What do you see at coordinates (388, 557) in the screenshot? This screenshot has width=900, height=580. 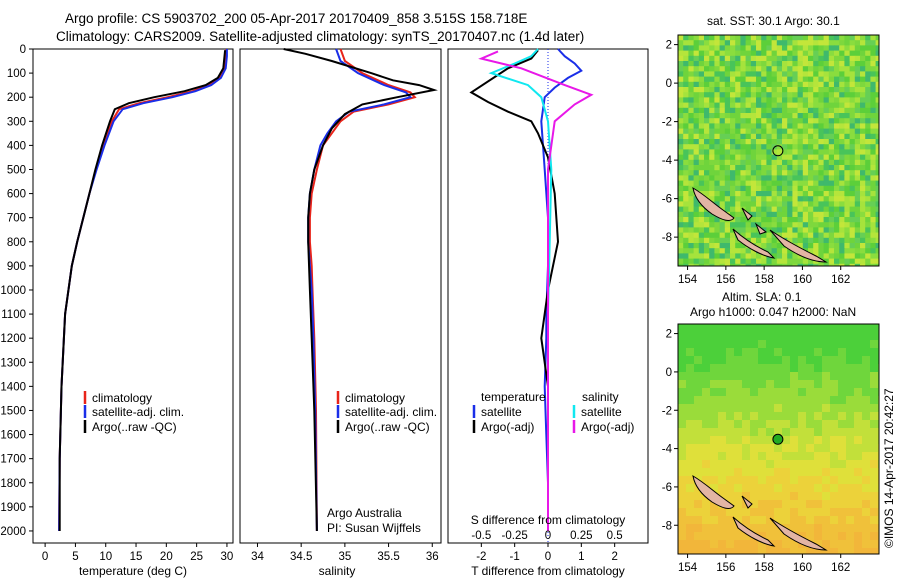 I see `x-tick-label: 35.5` at bounding box center [388, 557].